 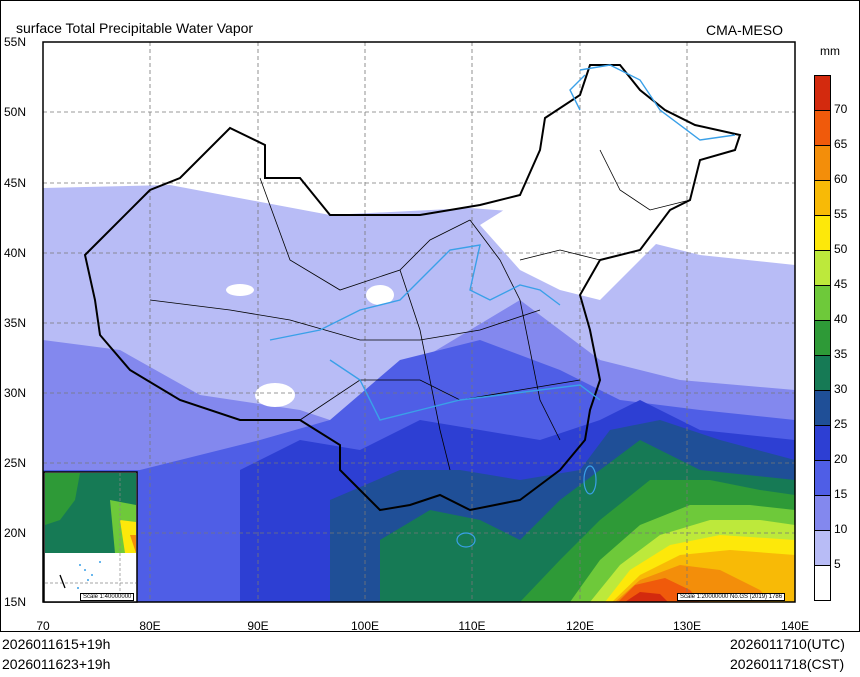 I want to click on lat-label: 15N, so click(x=15, y=602).